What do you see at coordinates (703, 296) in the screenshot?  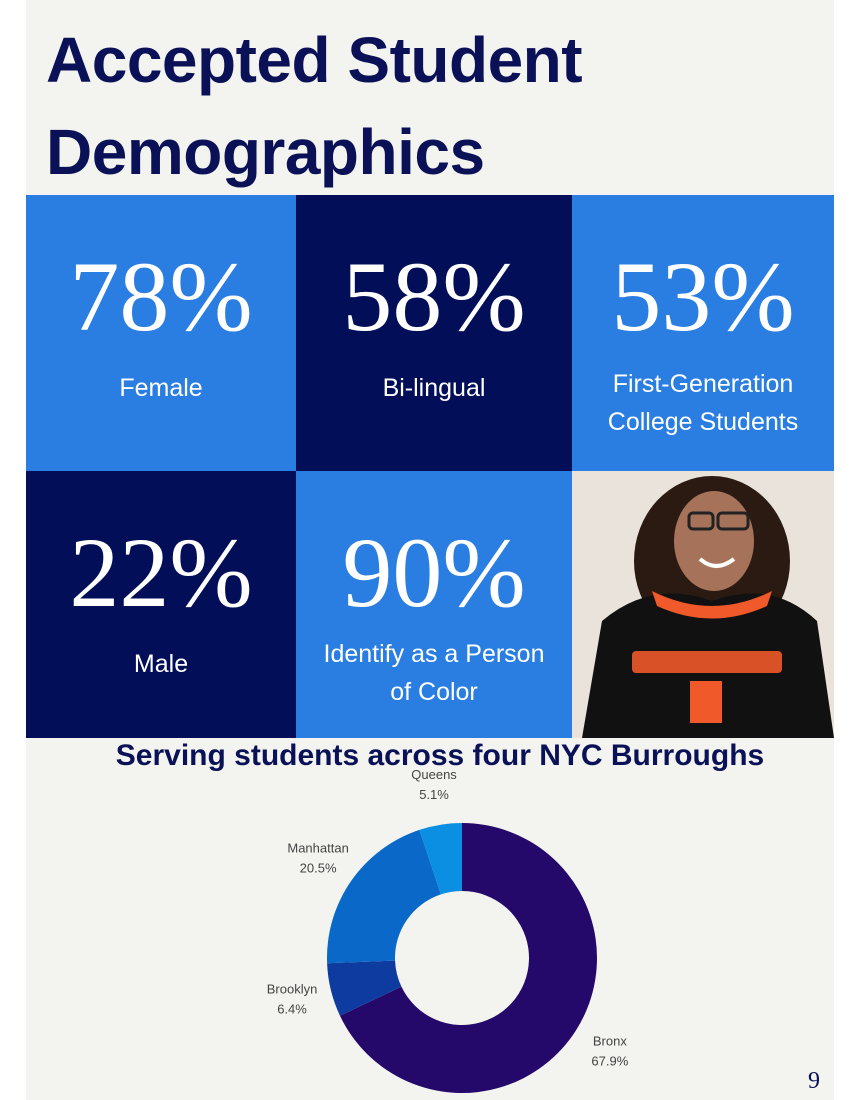 I see `stat-value: 53%` at bounding box center [703, 296].